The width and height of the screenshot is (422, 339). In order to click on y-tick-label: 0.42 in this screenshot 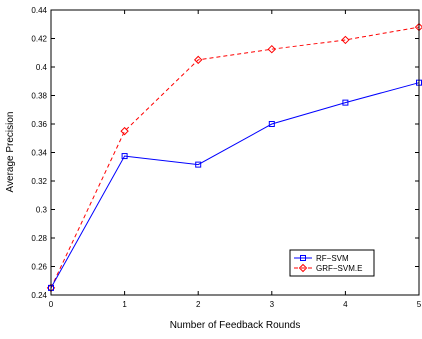, I will do `click(39, 39)`.